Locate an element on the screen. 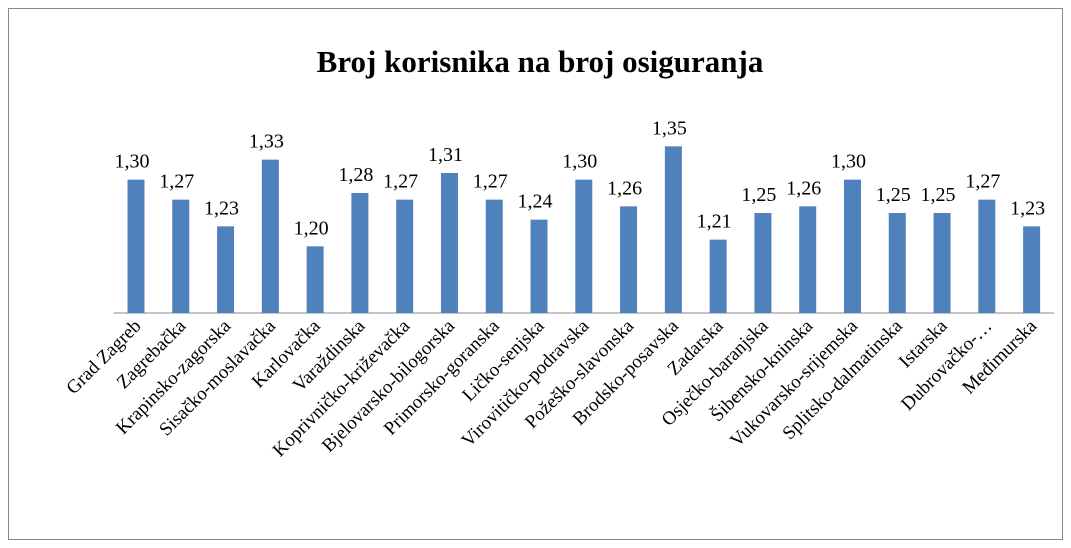 The height and width of the screenshot is (548, 1071). chart-title: Broj korisnika na broj osiguranja is located at coordinates (540, 61).